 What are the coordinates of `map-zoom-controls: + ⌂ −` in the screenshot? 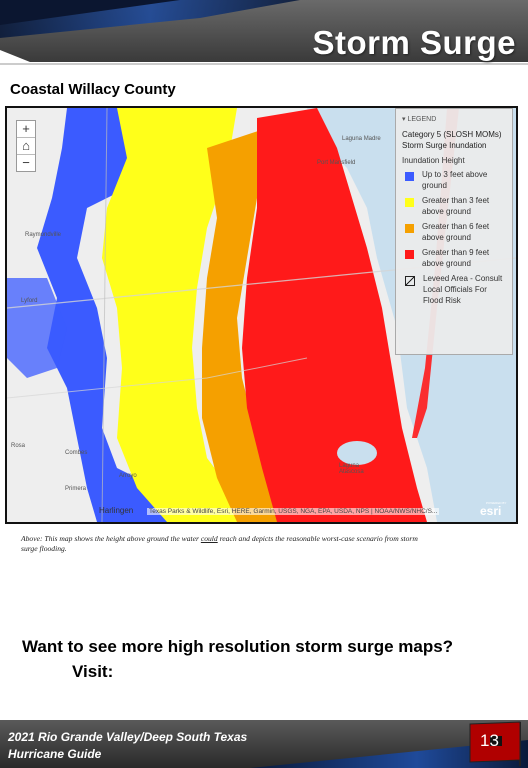 It's located at (26, 146).